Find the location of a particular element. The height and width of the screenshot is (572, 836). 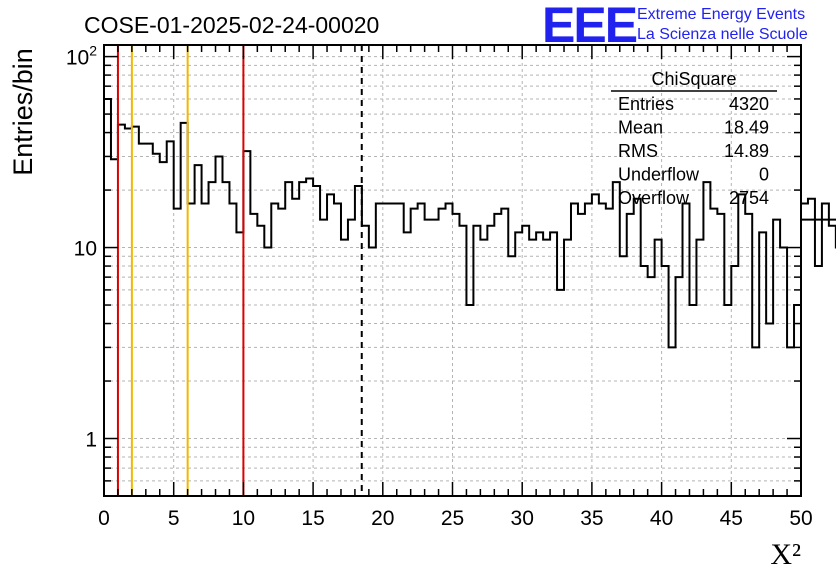

x-tick-label: 40 is located at coordinates (661, 518).